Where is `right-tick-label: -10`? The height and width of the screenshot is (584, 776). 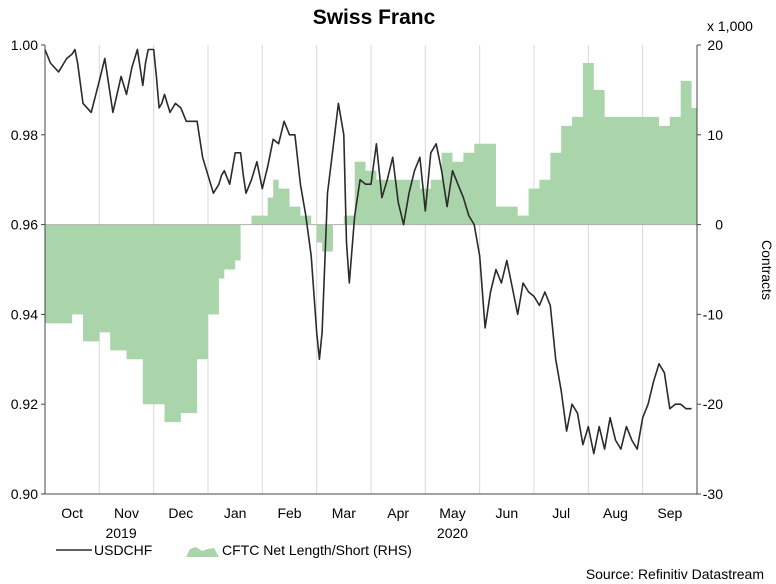 right-tick-label: -10 is located at coordinates (713, 314).